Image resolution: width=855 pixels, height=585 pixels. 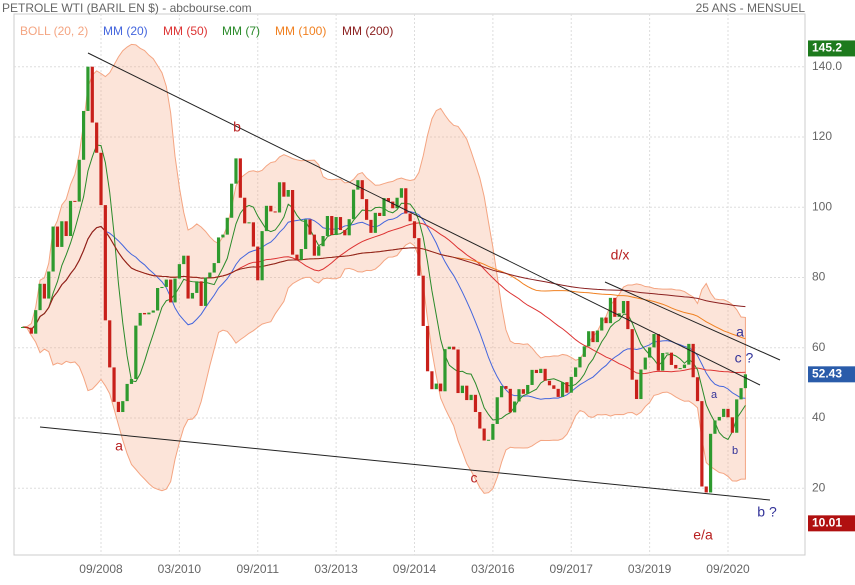 I want to click on x-tick-label: 09/2008, so click(x=101, y=569).